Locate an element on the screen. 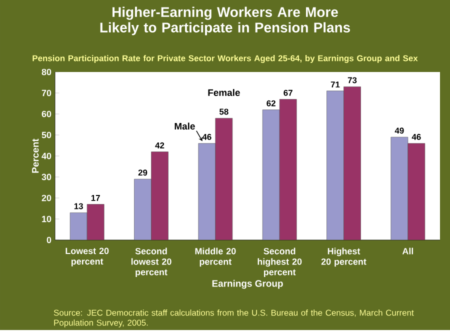 The image size is (450, 331). y-tick-label: 10 is located at coordinates (47, 219).